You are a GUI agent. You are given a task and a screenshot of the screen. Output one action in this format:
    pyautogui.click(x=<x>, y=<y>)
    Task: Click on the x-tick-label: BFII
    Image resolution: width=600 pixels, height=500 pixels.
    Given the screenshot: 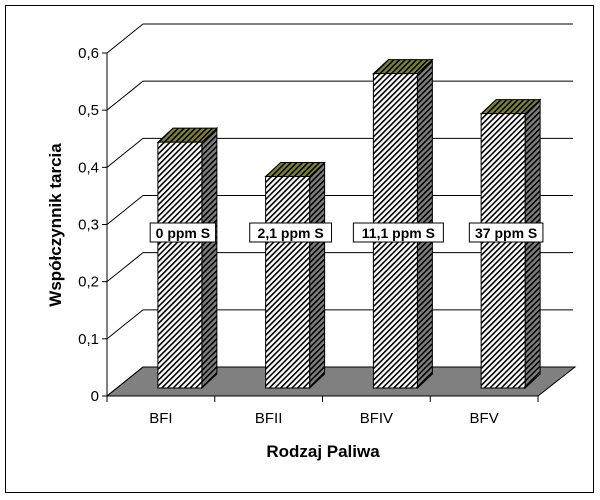 What is the action you would take?
    pyautogui.click(x=269, y=418)
    